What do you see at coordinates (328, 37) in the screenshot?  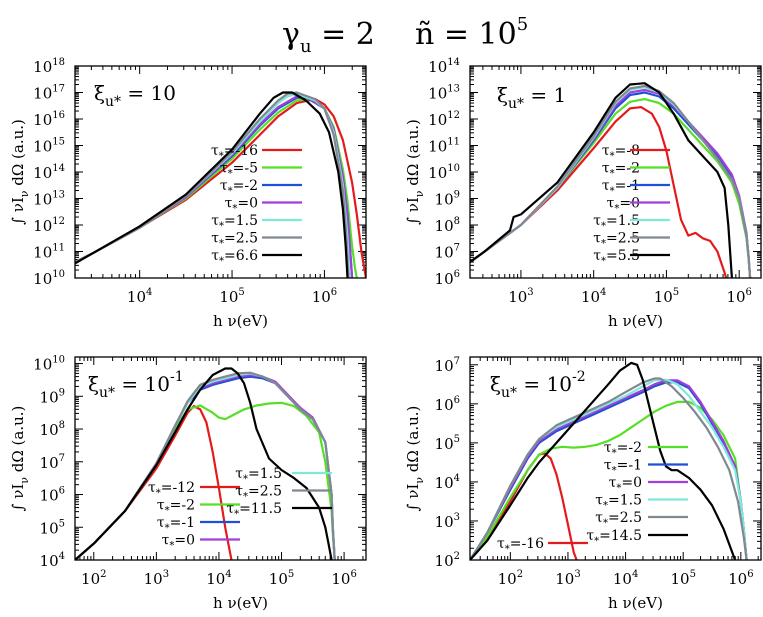 I see `title-gamma: γu = 2` at bounding box center [328, 37].